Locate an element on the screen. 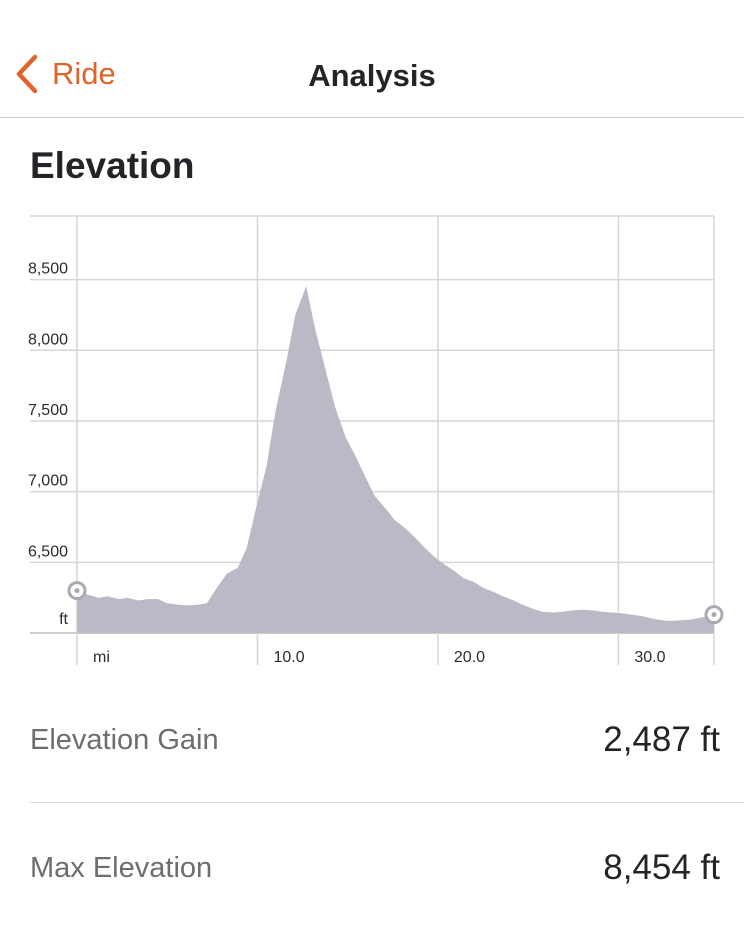  max-elevation-value: 8,454 ft is located at coordinates (661, 867).